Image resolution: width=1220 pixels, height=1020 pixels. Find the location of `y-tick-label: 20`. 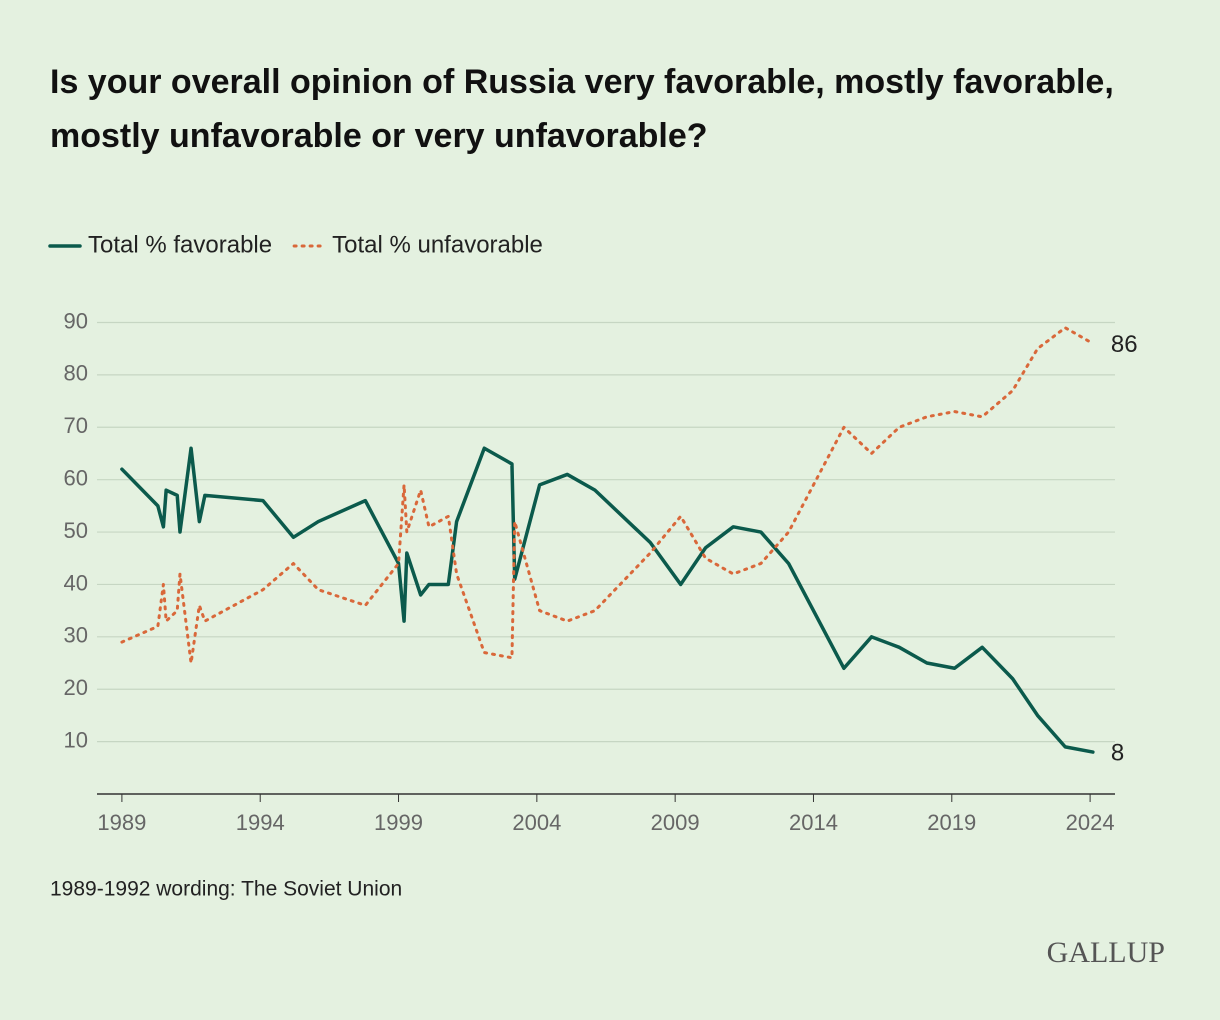

y-tick-label: 20 is located at coordinates (76, 687).